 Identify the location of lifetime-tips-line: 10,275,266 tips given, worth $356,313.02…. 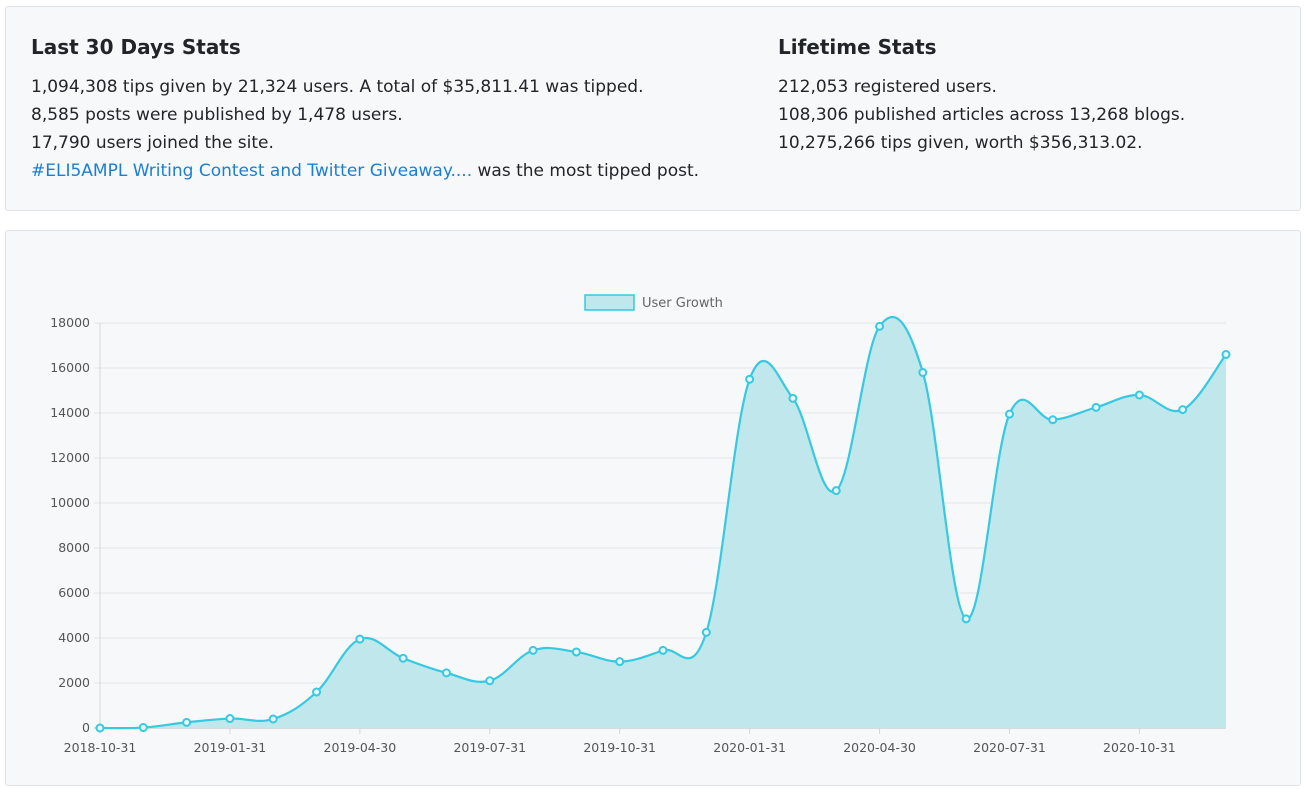
(960, 143).